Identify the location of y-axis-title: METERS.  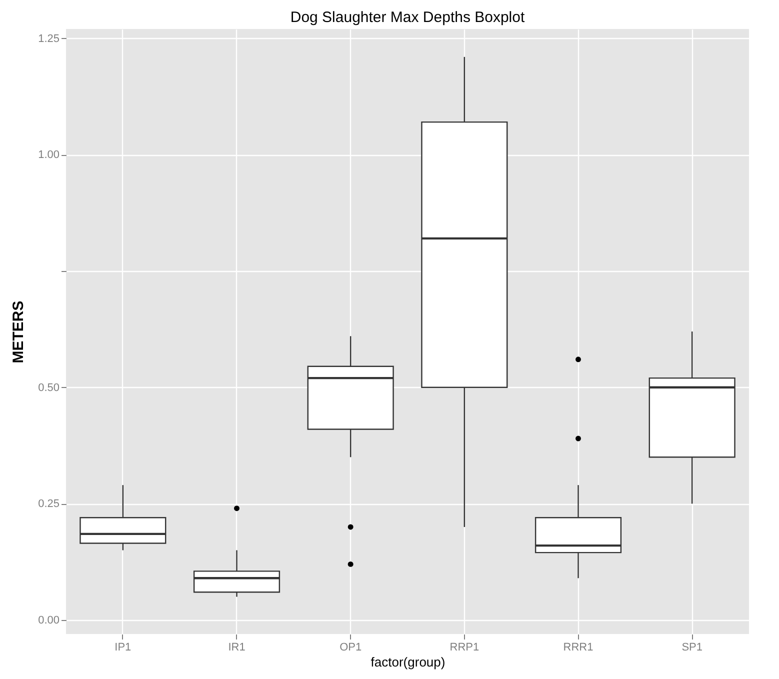
(19, 332).